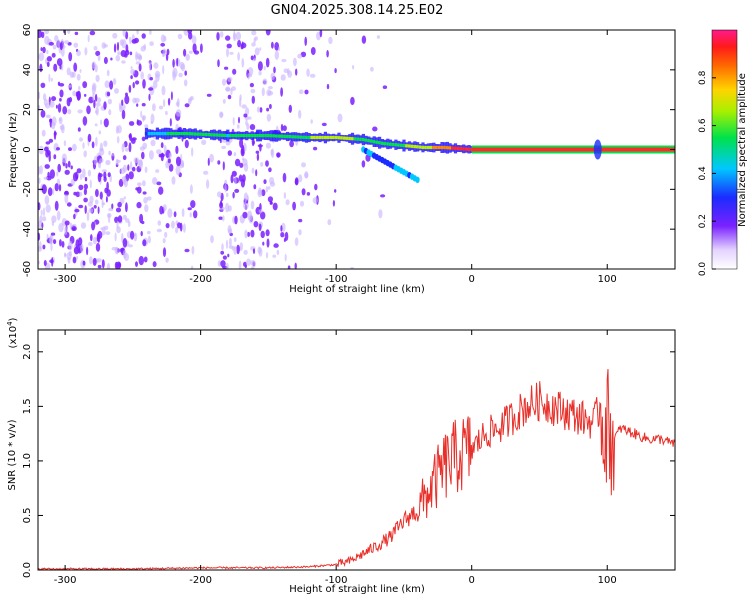 This screenshot has height=600, width=750. I want to click on colorbar-tick-label: 0.8, so click(703, 77).